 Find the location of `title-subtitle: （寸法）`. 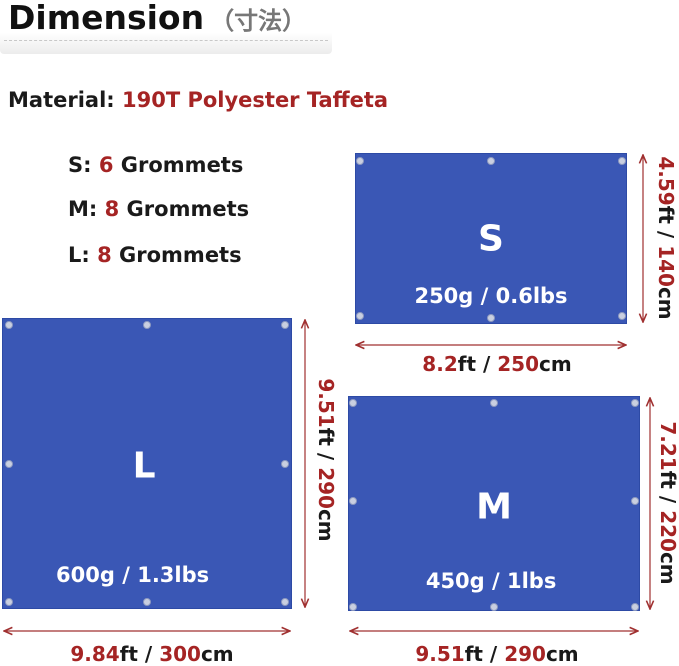

title-subtitle: （寸法） is located at coordinates (258, 21).